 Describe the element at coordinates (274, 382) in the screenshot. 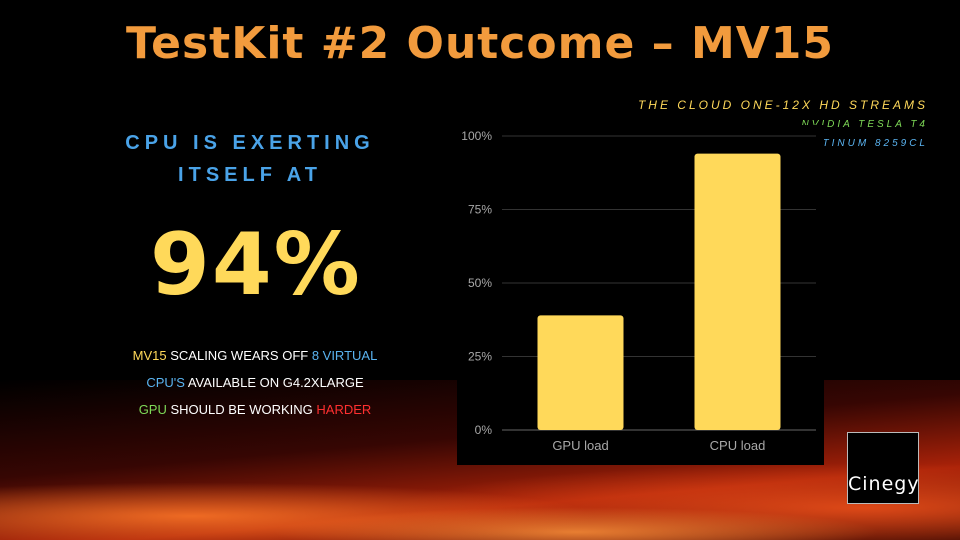

I see `note-available-text: AVAILABLE ON G4.2XLARGE` at that location.